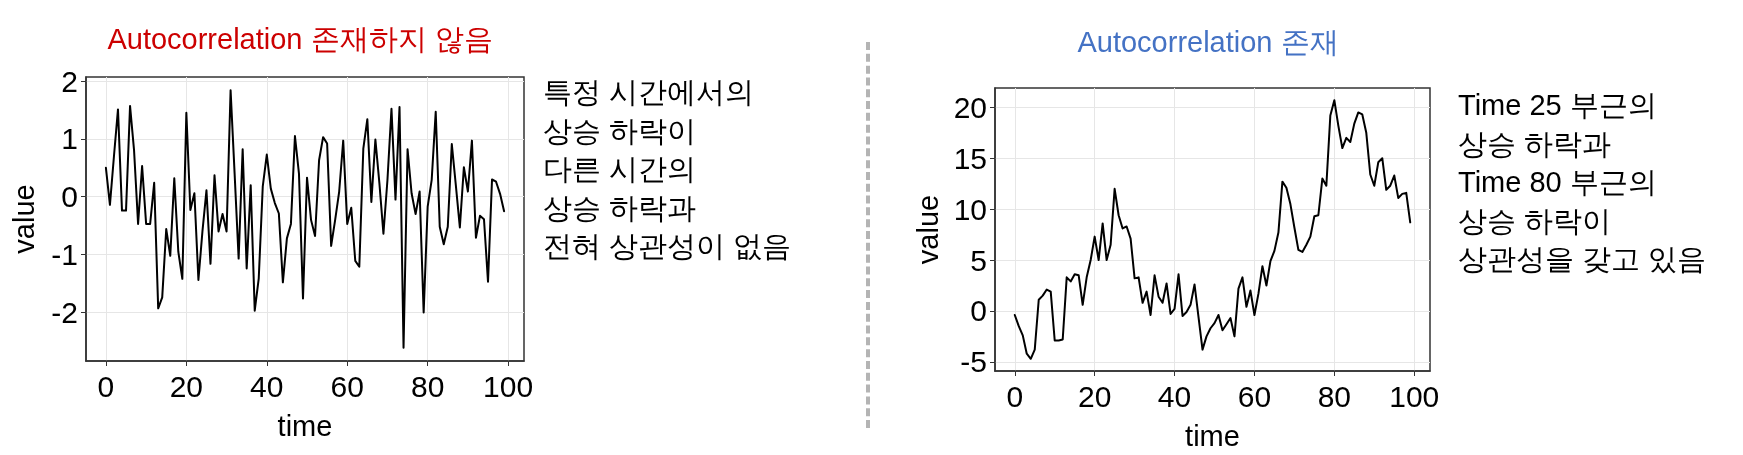  What do you see at coordinates (978, 260) in the screenshot?
I see `y-tick-label: 5` at bounding box center [978, 260].